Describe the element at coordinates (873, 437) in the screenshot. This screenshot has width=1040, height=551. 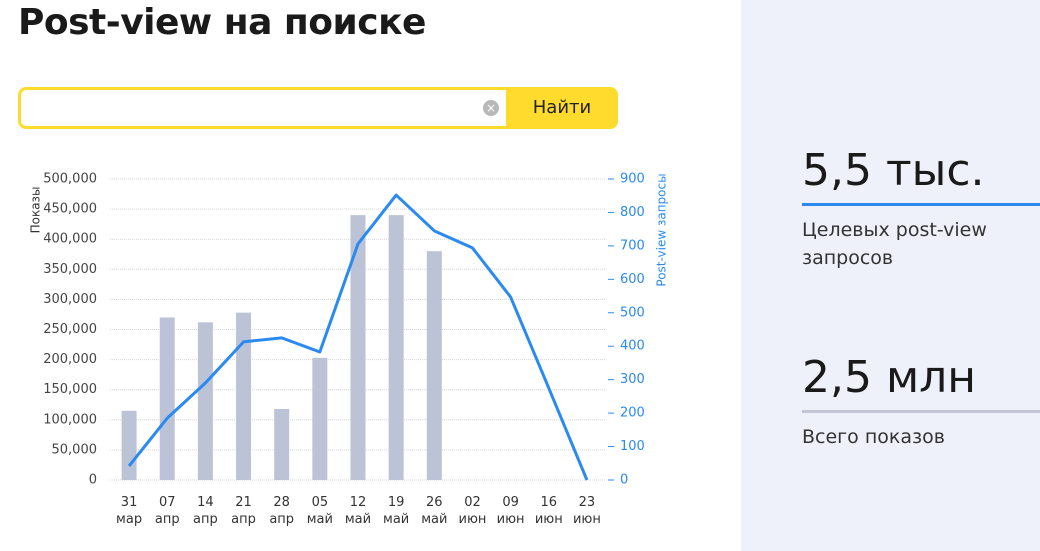
I see `stat-label: Всего показов` at that location.